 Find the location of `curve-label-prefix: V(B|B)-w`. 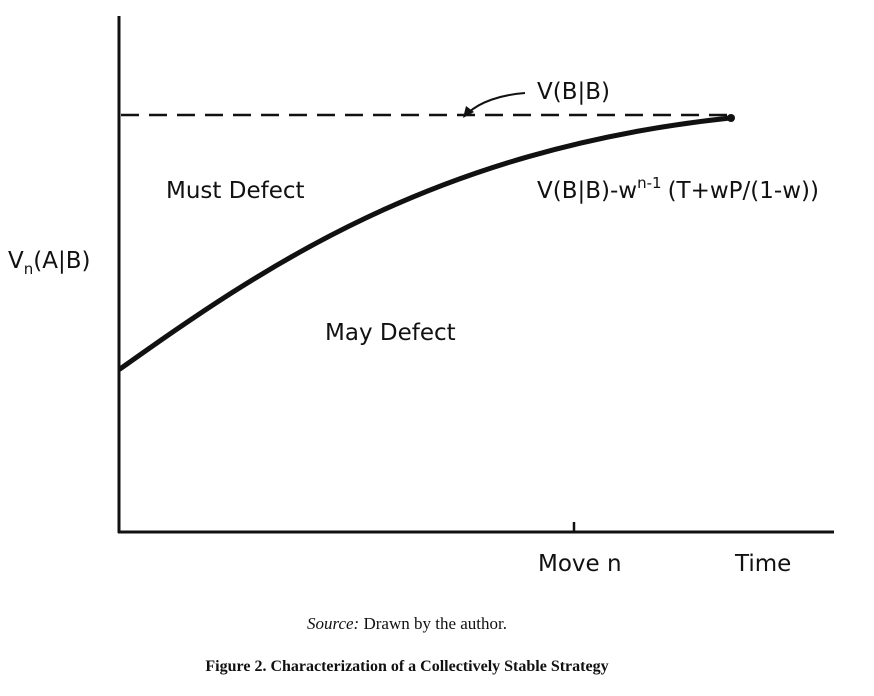

curve-label-prefix: V(B|B)-w is located at coordinates (587, 191).